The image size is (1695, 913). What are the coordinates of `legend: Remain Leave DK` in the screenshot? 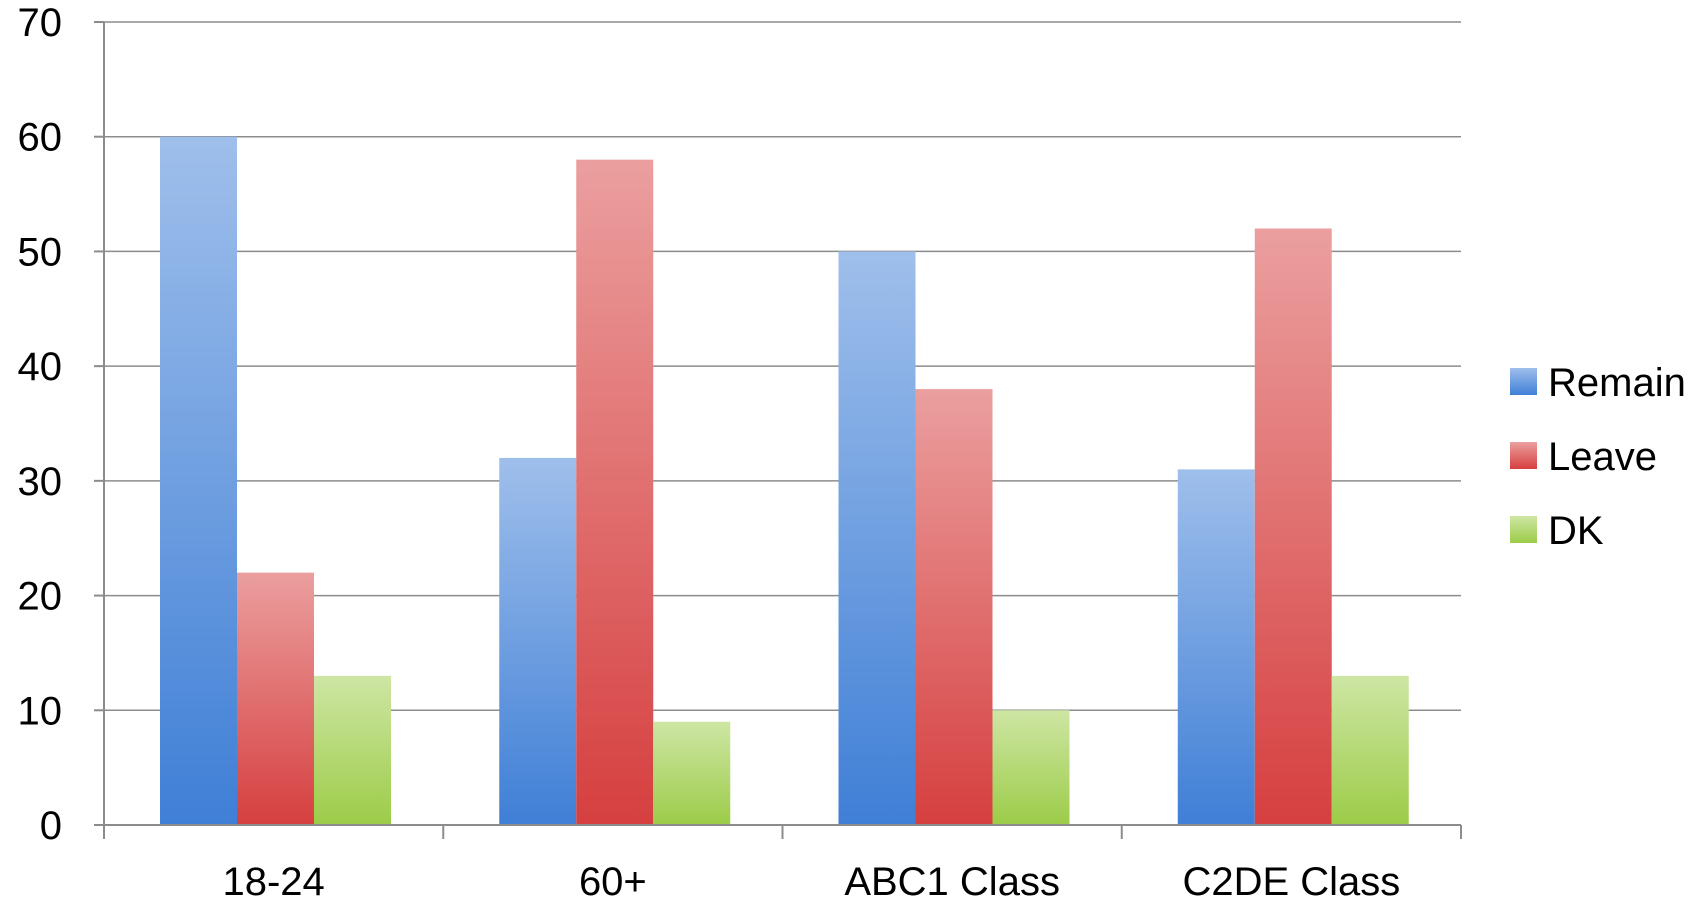 It's located at (1598, 457).